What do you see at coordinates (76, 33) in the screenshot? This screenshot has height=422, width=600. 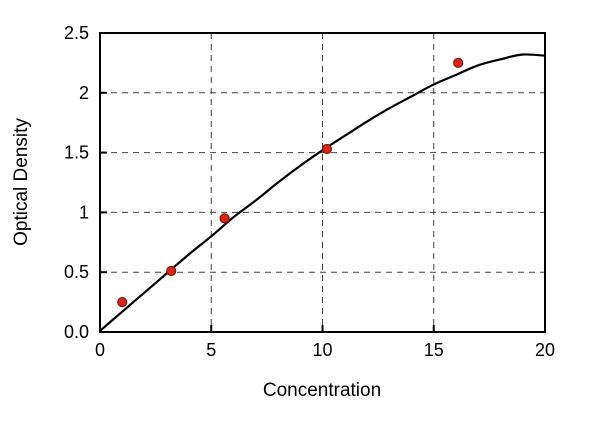 I see `y-tick-label: 2.5` at bounding box center [76, 33].